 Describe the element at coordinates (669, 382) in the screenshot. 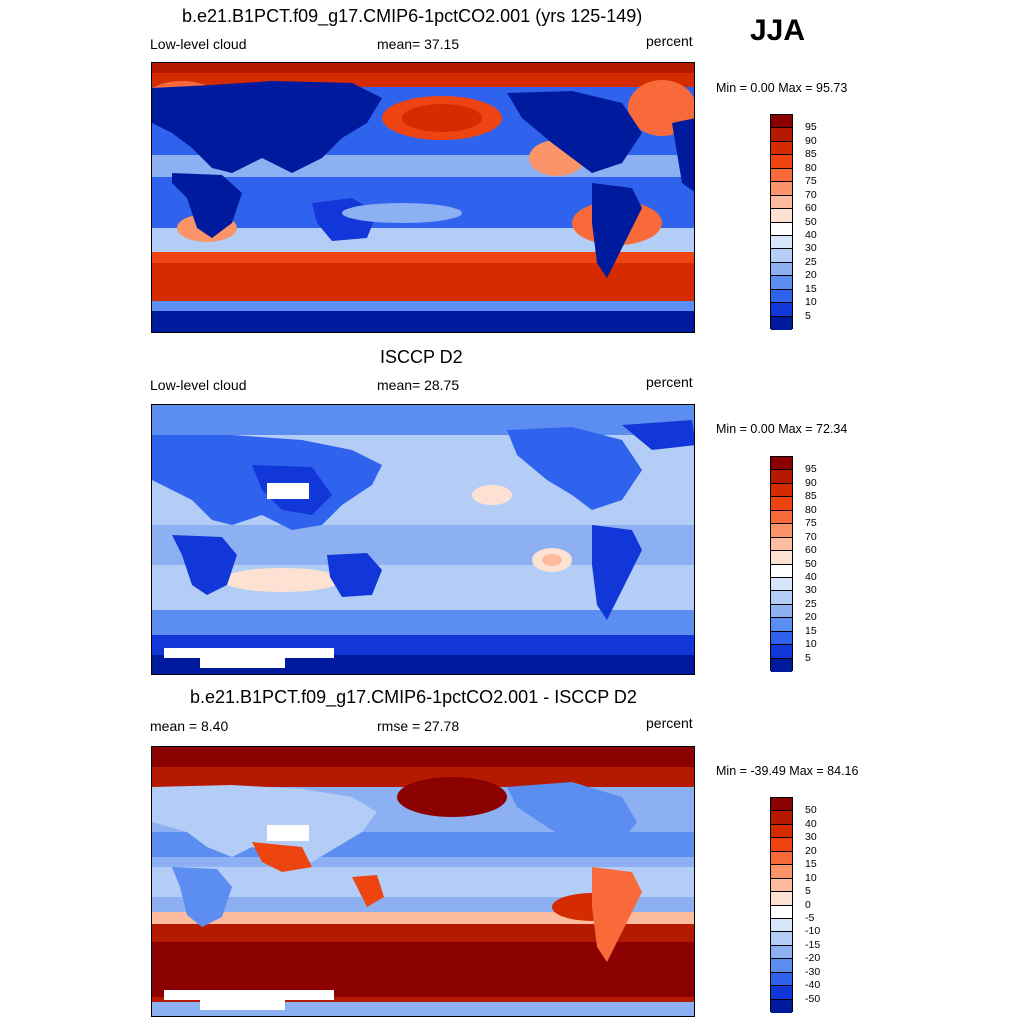

I see `panel2-units-label: percent` at that location.